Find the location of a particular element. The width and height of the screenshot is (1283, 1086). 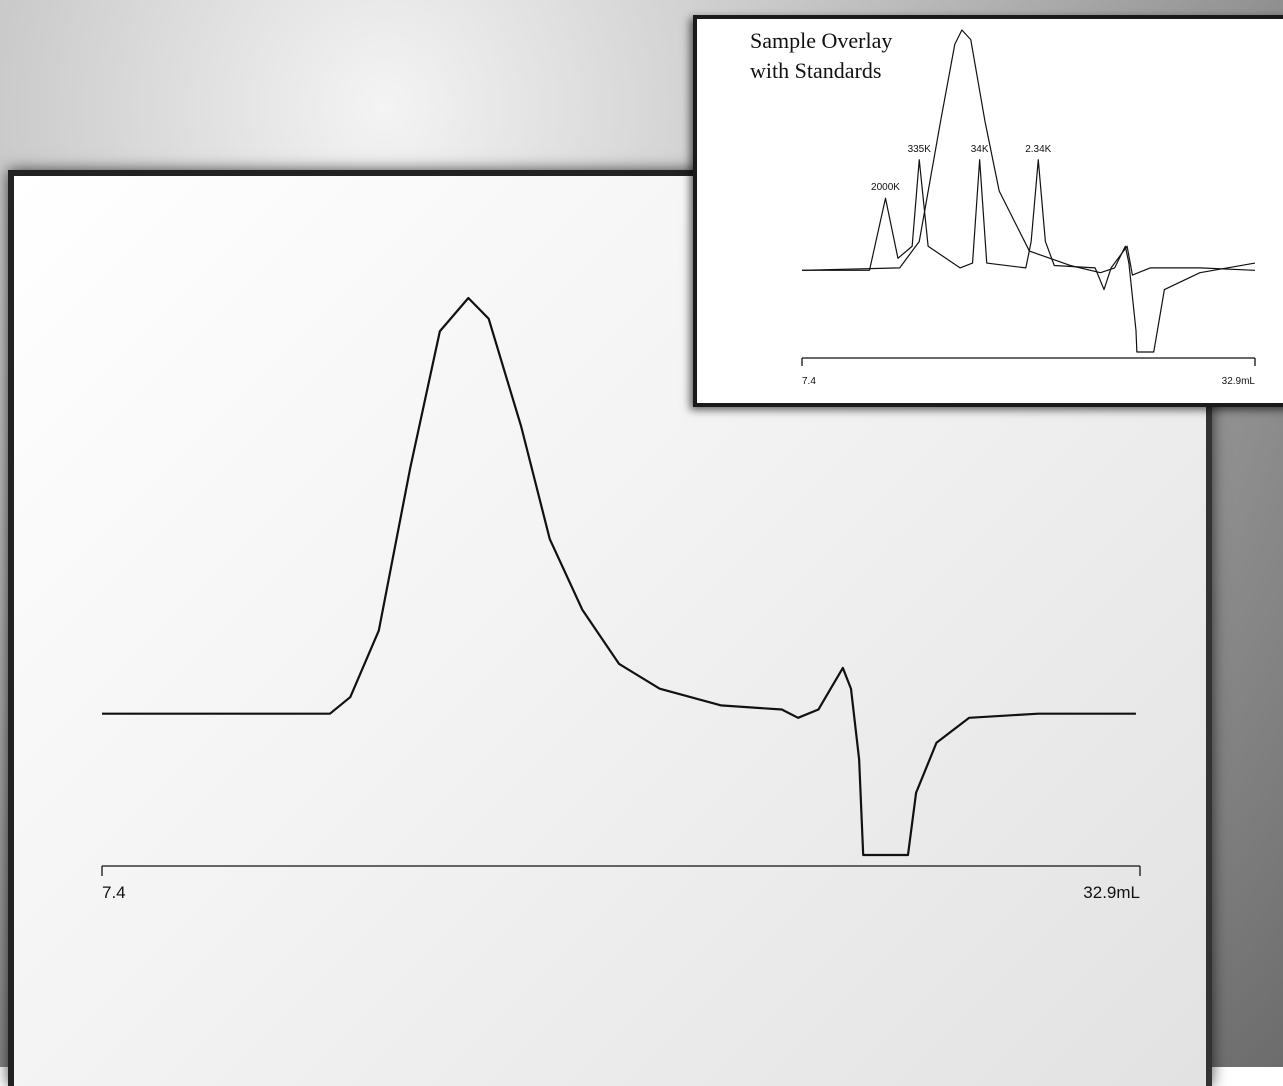

peak-label: 34K is located at coordinates (980, 149).